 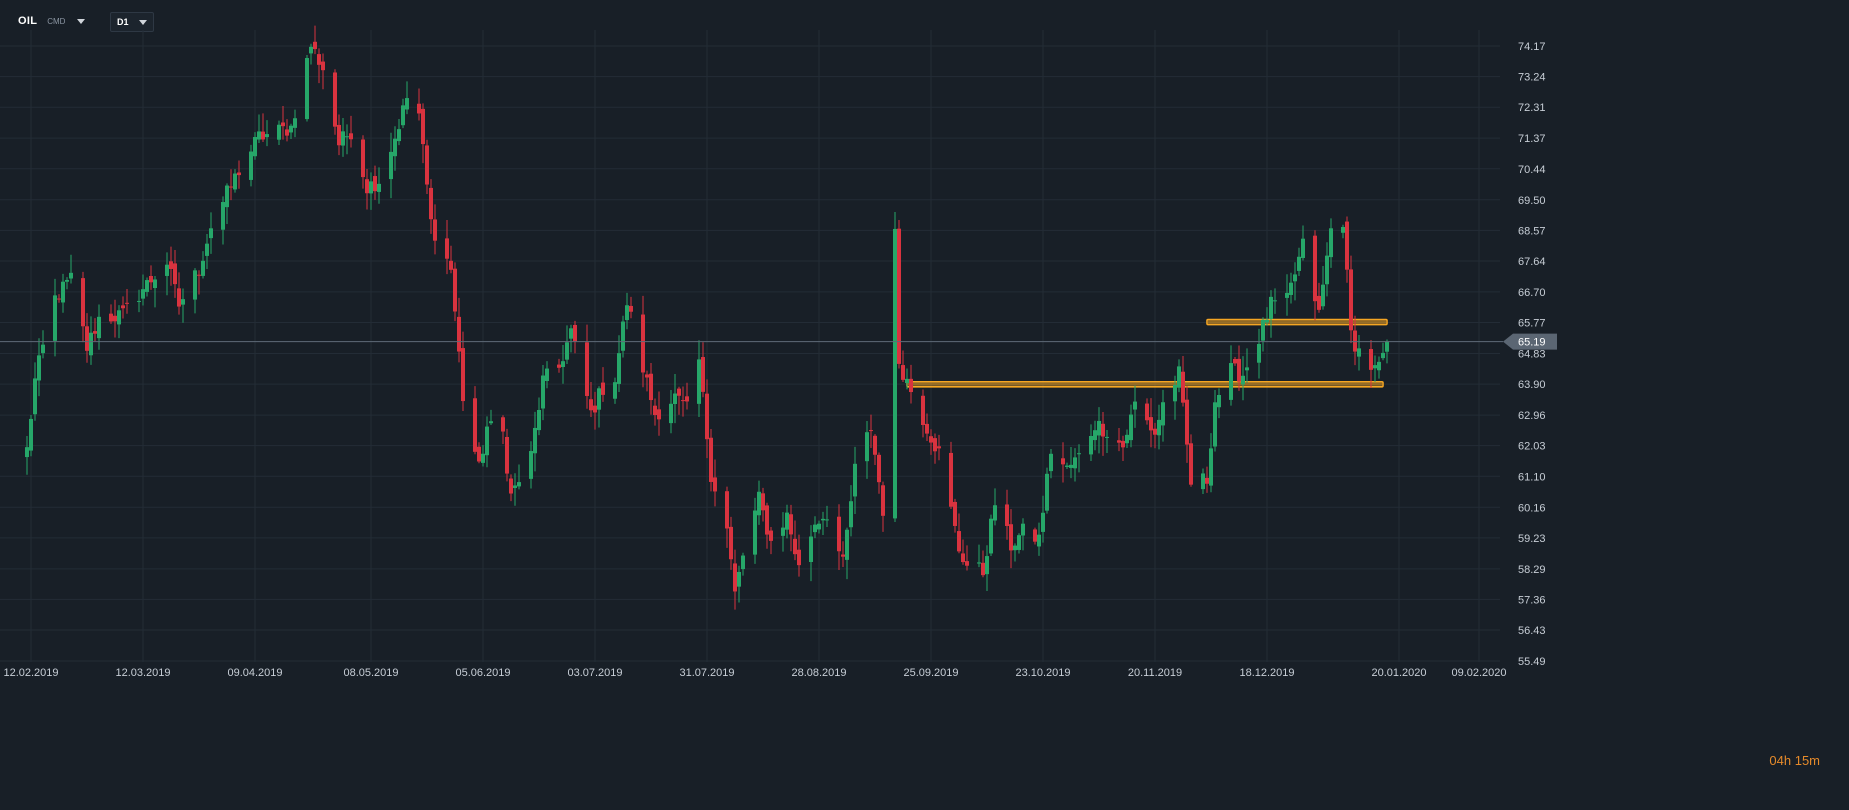 What do you see at coordinates (1532, 631) in the screenshot?
I see `y-tick-label: 56.43` at bounding box center [1532, 631].